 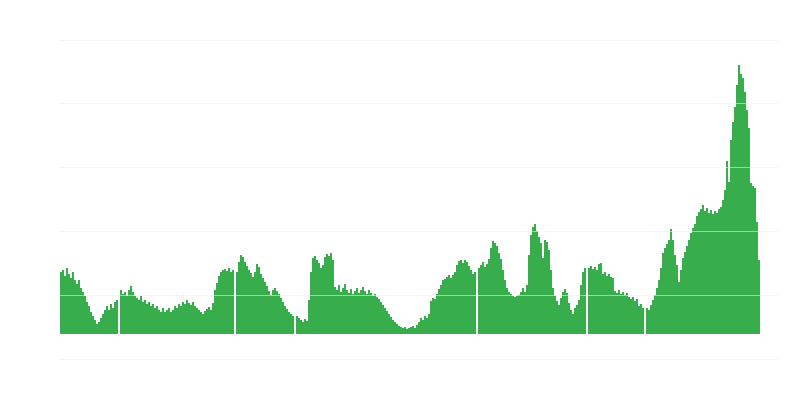 What do you see at coordinates (419, 359) in the screenshot?
I see `gridline` at bounding box center [419, 359].